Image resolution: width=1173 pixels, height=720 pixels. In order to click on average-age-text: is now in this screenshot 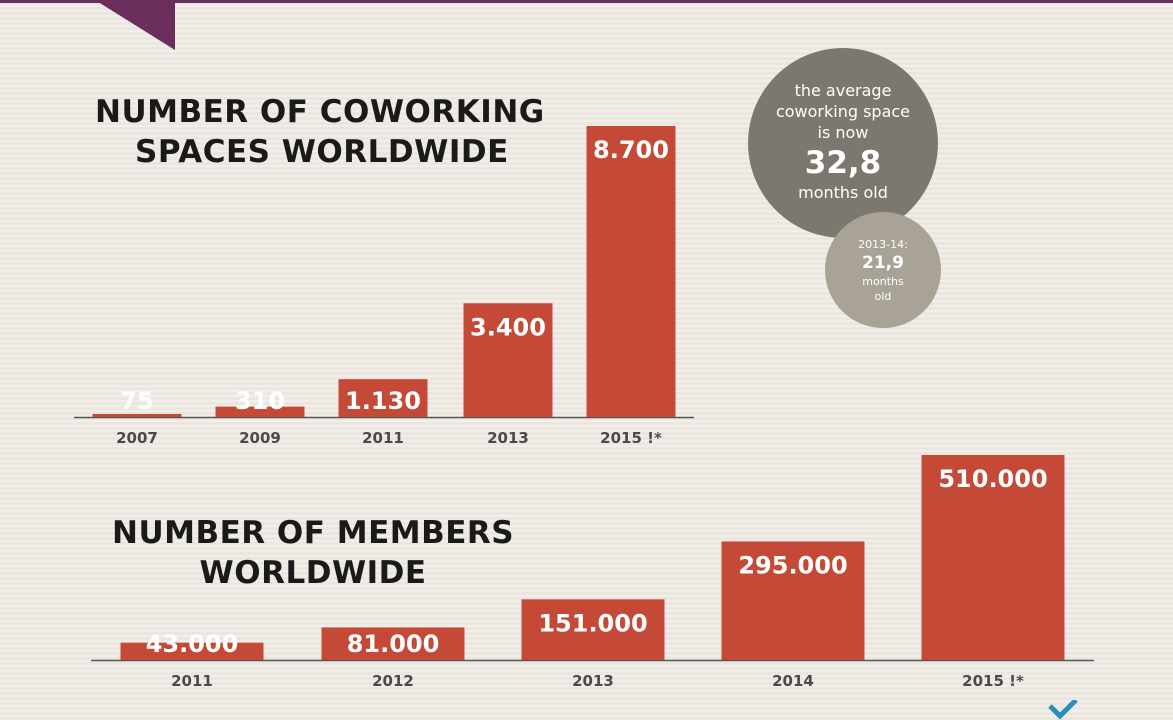, I will do `click(843, 132)`.